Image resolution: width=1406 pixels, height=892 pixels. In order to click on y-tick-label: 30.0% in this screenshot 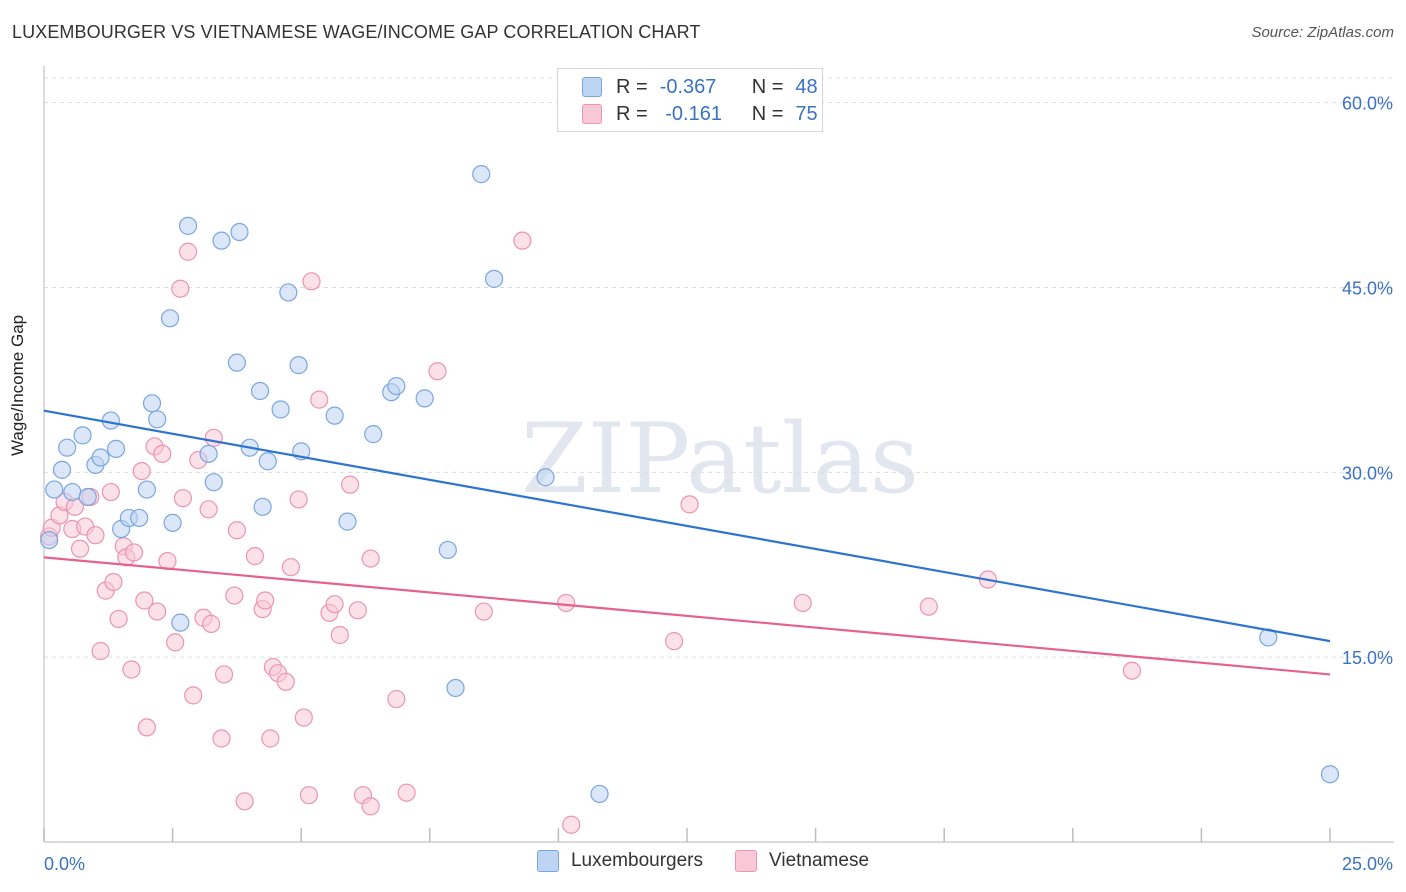, I will do `click(1367, 473)`.